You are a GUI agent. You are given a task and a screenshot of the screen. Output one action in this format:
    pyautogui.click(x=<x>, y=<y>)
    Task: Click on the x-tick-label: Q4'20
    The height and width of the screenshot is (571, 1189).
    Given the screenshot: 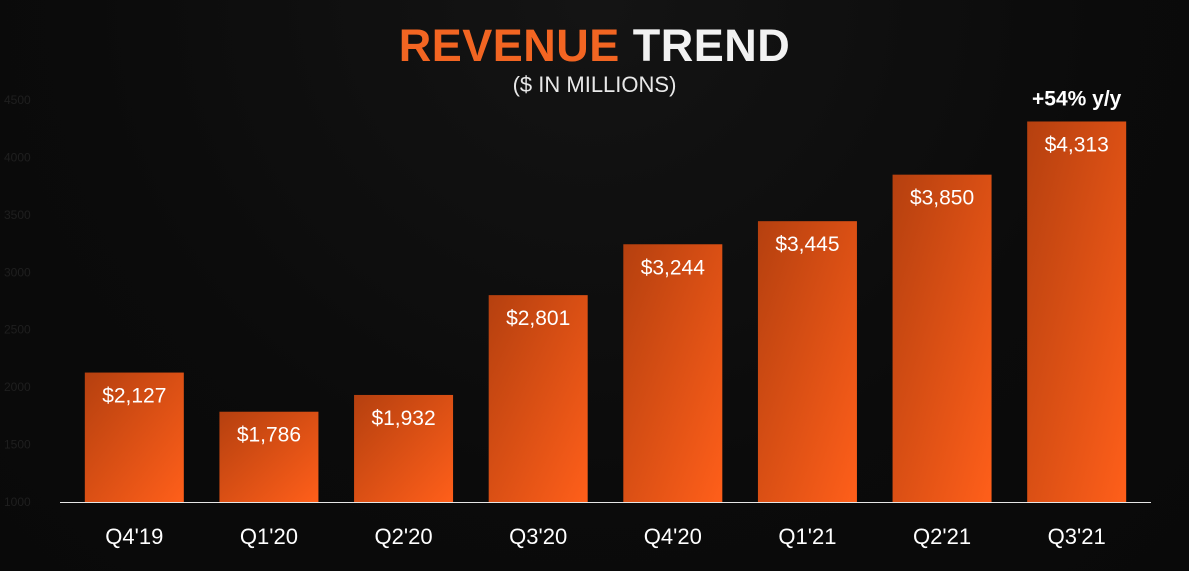 What is the action you would take?
    pyautogui.click(x=673, y=536)
    